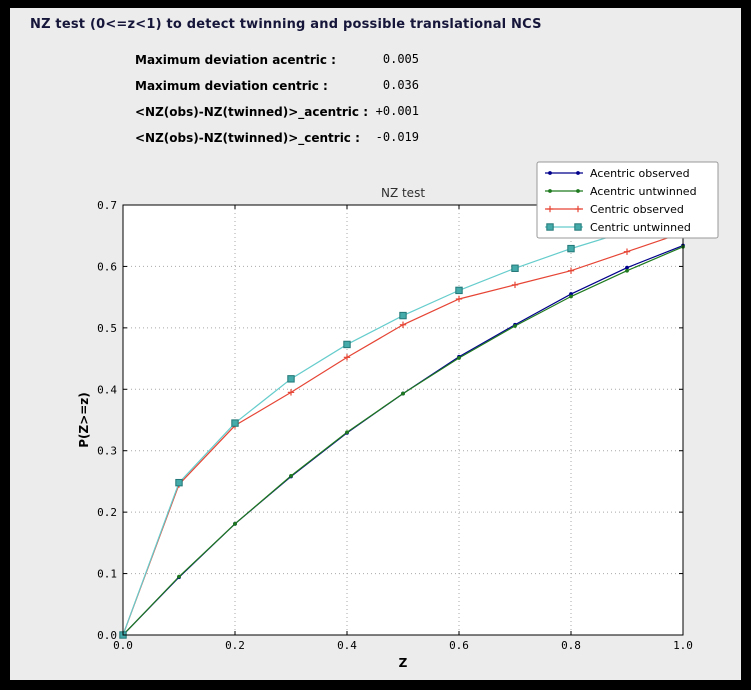  Describe the element at coordinates (403, 663) in the screenshot. I see `x-axis-label: Z` at that location.